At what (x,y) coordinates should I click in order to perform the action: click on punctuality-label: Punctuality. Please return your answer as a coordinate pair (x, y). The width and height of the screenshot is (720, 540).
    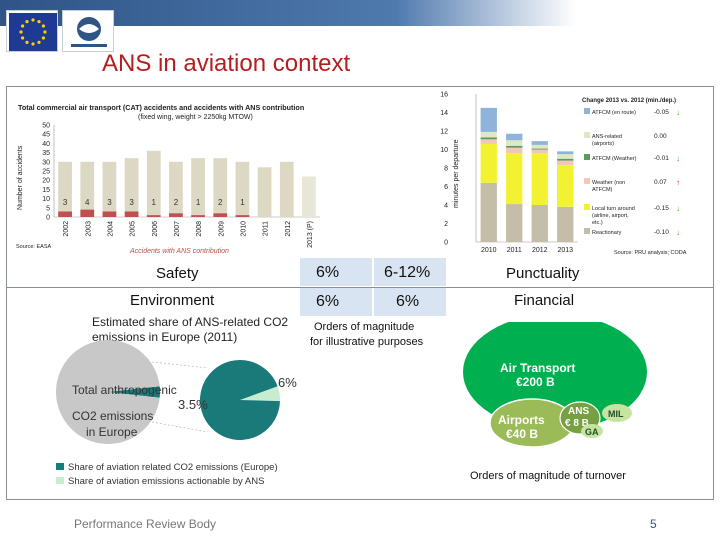
    Looking at the image, I should click on (543, 273).